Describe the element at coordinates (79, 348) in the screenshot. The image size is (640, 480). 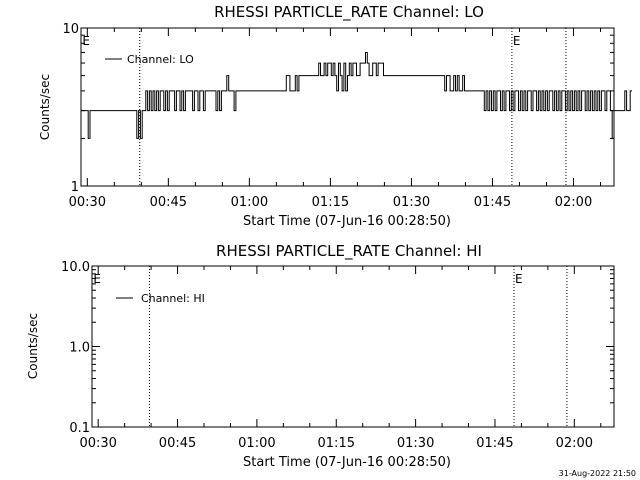
I see `hi-y-tick-label: 1.0` at that location.